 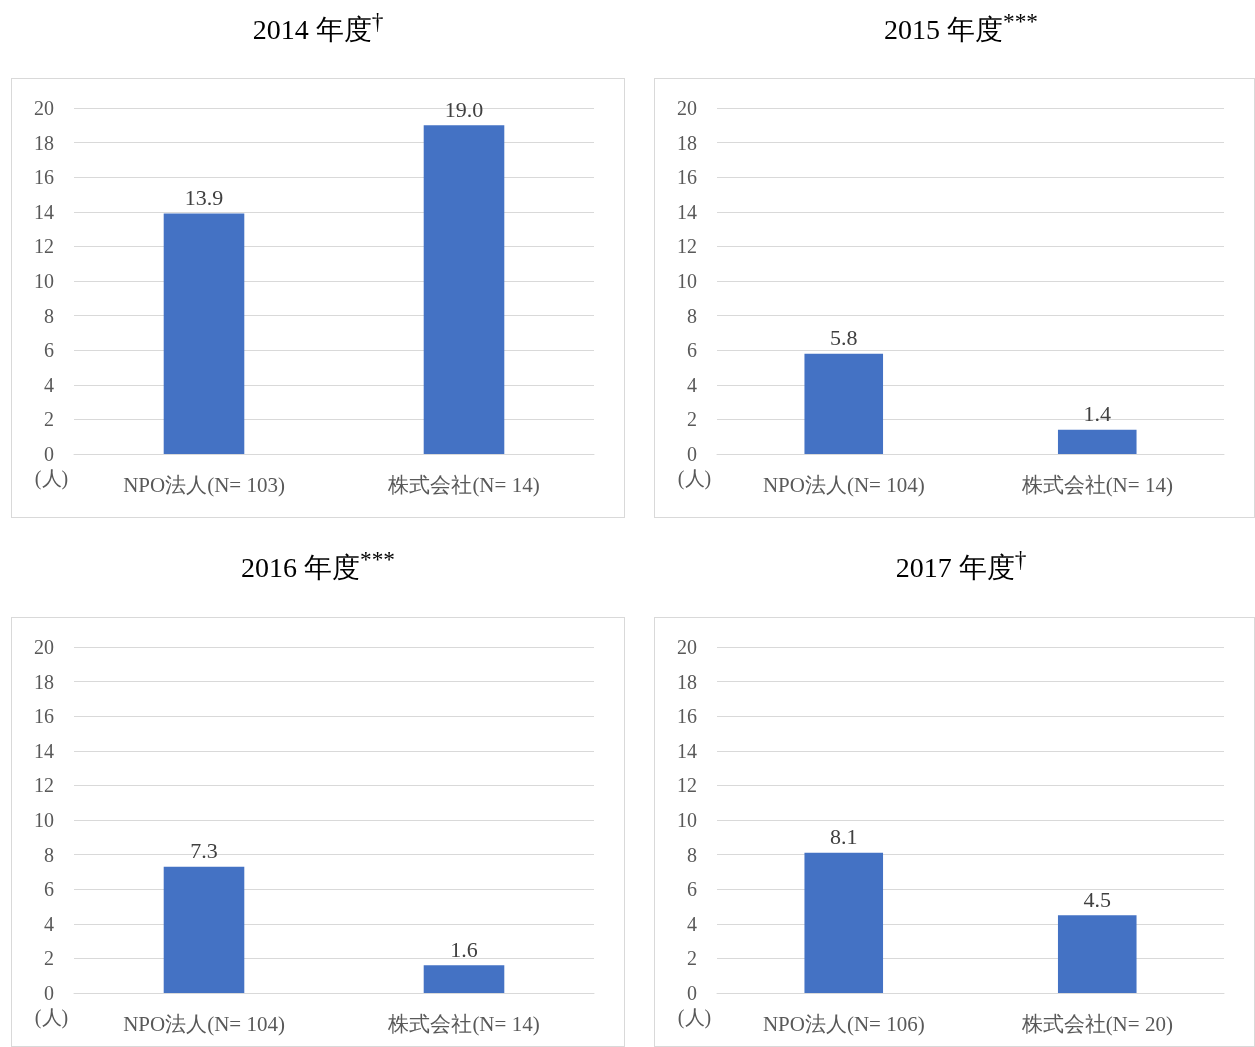 I want to click on data-label: 8.1, so click(x=844, y=837).